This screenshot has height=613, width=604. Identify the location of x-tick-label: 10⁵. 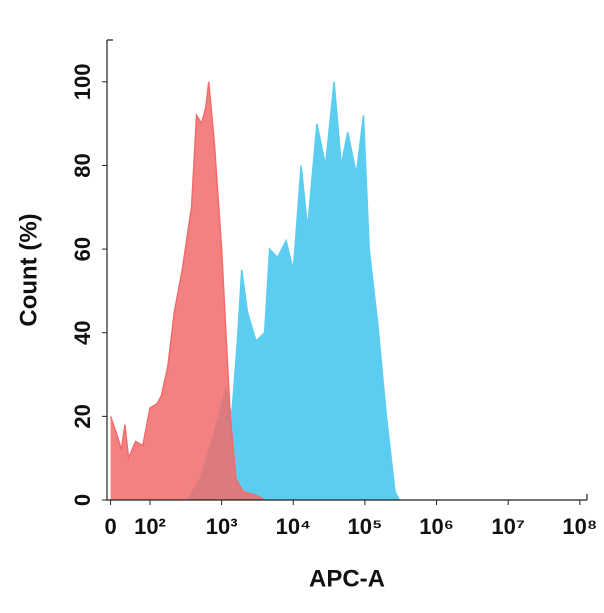
(365, 526).